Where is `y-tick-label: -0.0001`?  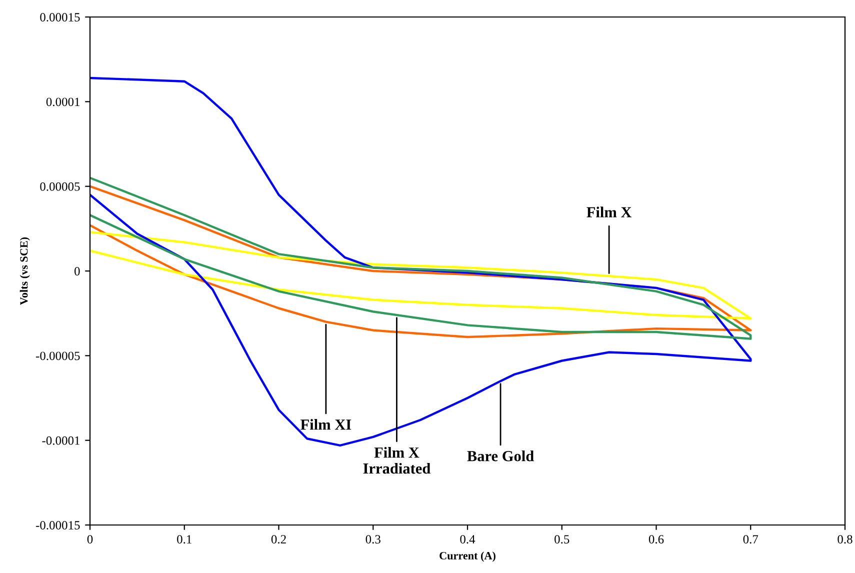 y-tick-label: -0.0001 is located at coordinates (61, 440).